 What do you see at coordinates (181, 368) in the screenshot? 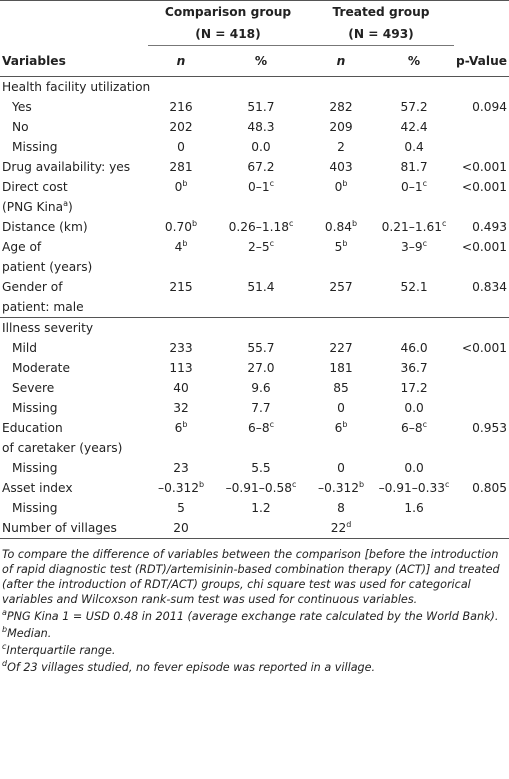
I see `text: 113` at bounding box center [181, 368].